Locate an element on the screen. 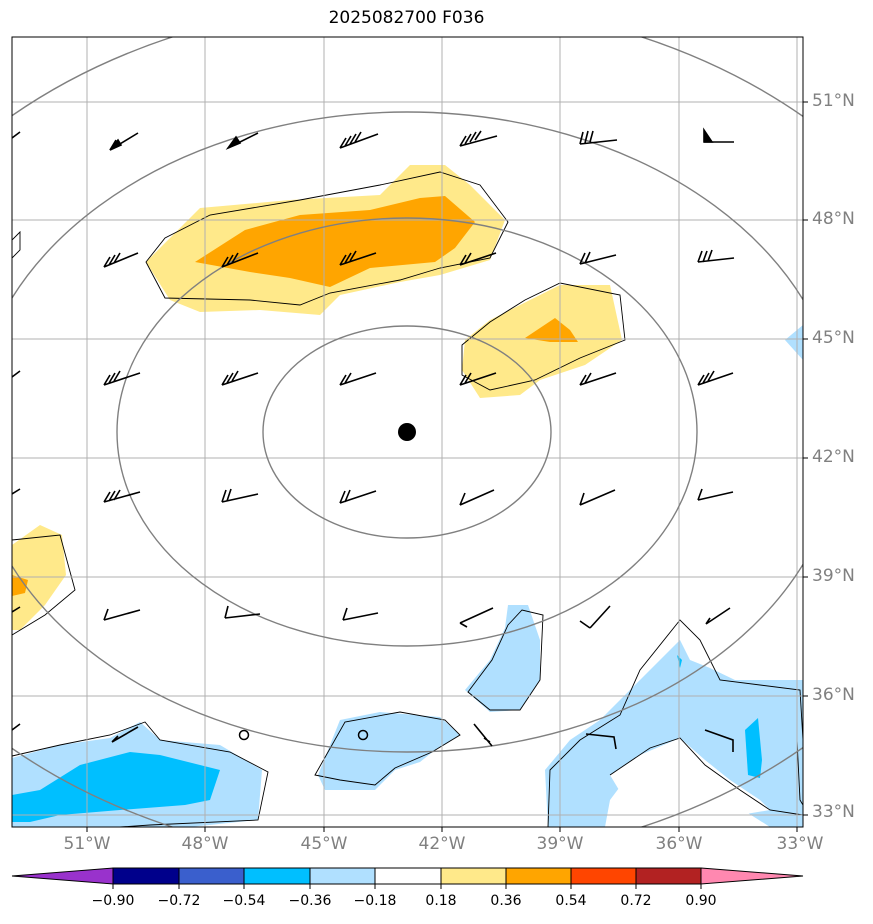 Image resolution: width=873 pixels, height=924 pixels. lon-label: 42°W is located at coordinates (442, 844).